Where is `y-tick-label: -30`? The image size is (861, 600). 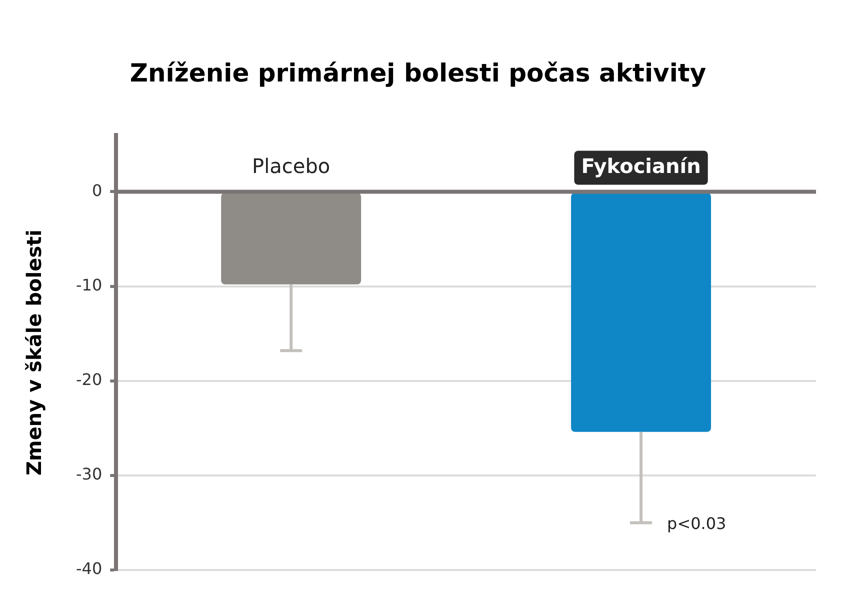 y-tick-label: -30 is located at coordinates (89, 474).